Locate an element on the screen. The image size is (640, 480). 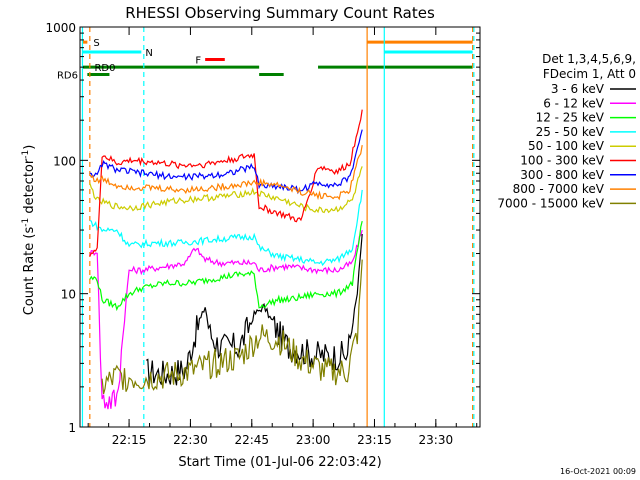
footer-timestamp: 16-Oct-2021 00:09 is located at coordinates (598, 471).